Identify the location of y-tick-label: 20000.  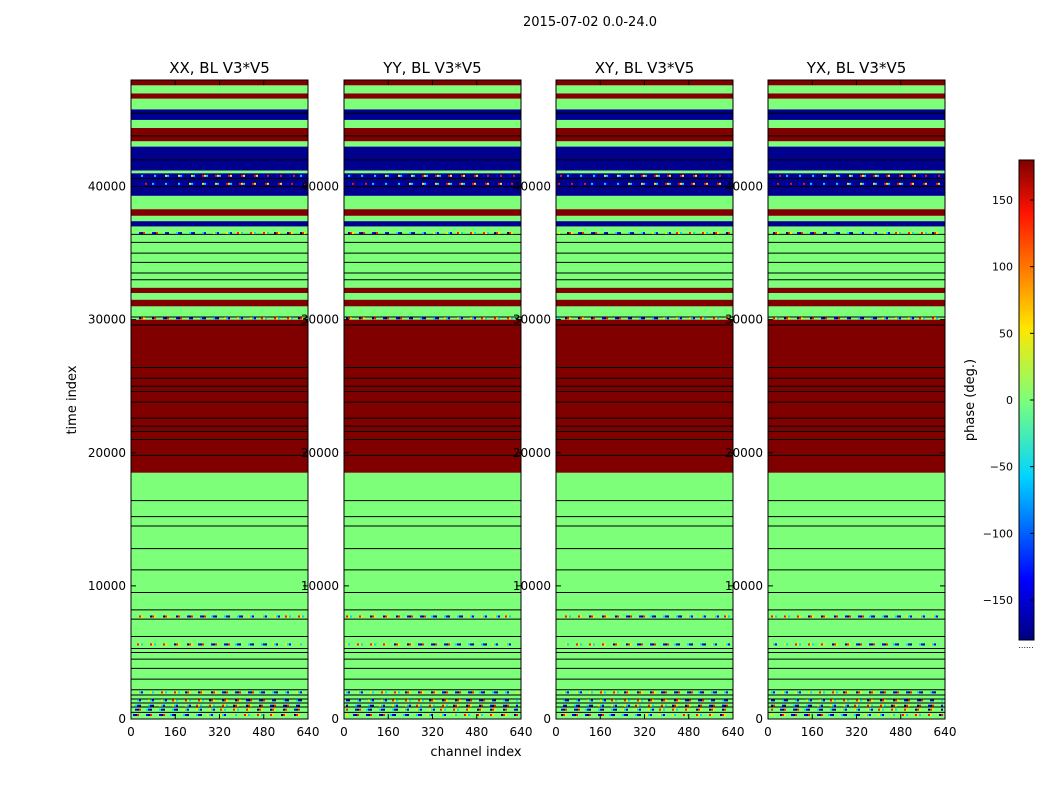
(532, 453).